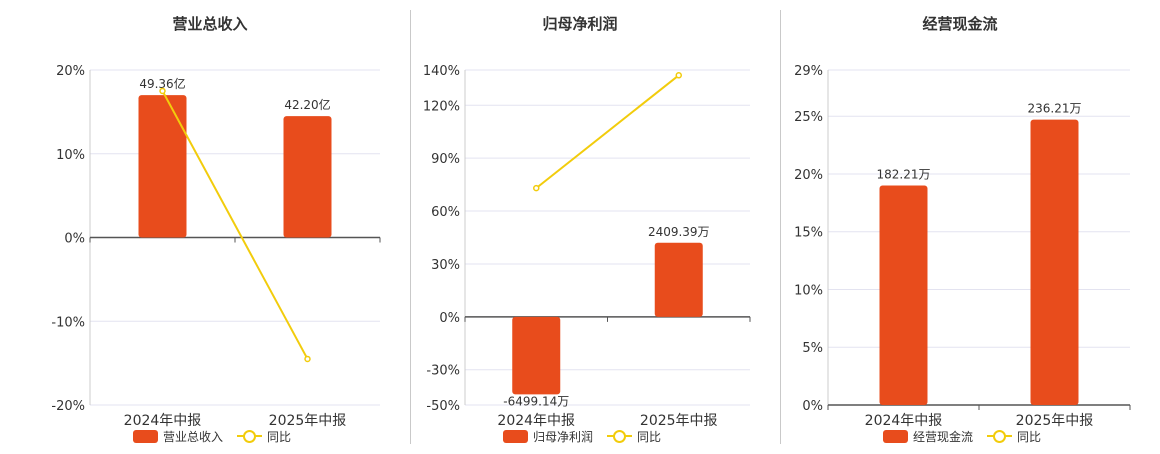  Describe the element at coordinates (307, 104) in the screenshot. I see `data-label: 42.20亿` at that location.